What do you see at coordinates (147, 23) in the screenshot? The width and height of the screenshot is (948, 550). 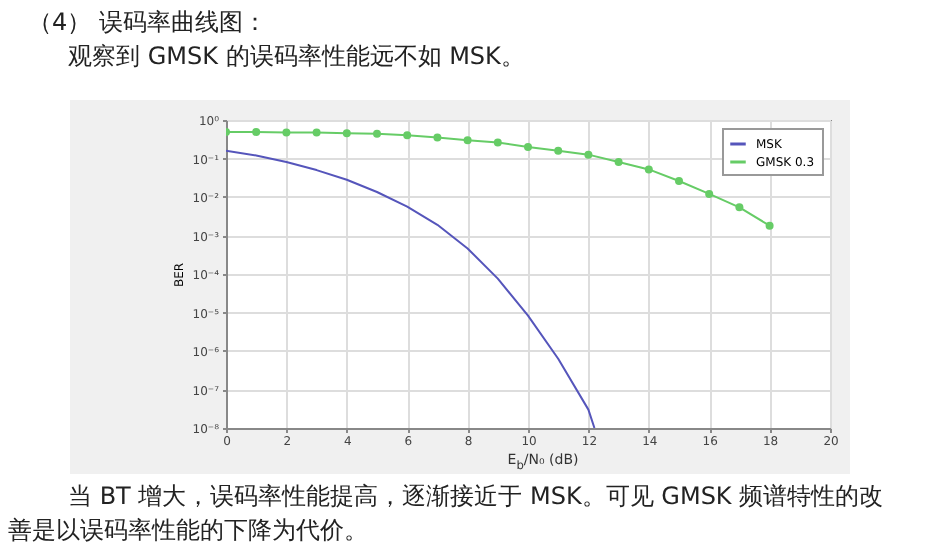 I see `chart-title: （4） 误码率曲线图：` at bounding box center [147, 23].